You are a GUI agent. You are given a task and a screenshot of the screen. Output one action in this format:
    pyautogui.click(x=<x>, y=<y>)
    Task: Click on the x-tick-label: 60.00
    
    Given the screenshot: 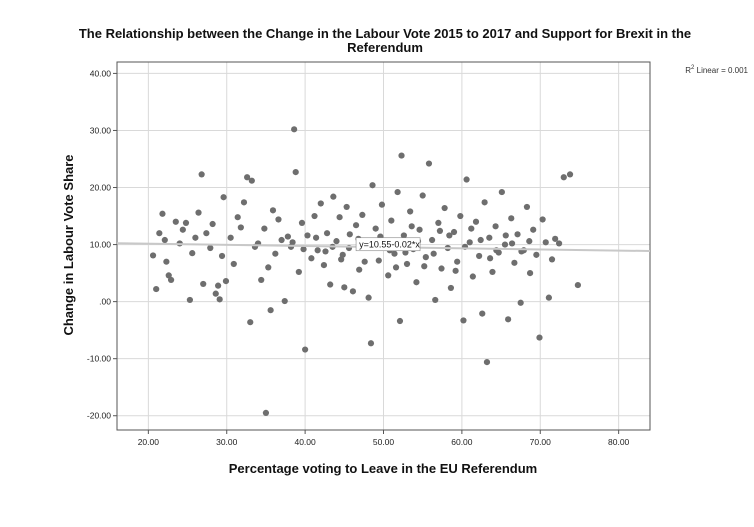 What is the action you would take?
    pyautogui.click(x=462, y=442)
    